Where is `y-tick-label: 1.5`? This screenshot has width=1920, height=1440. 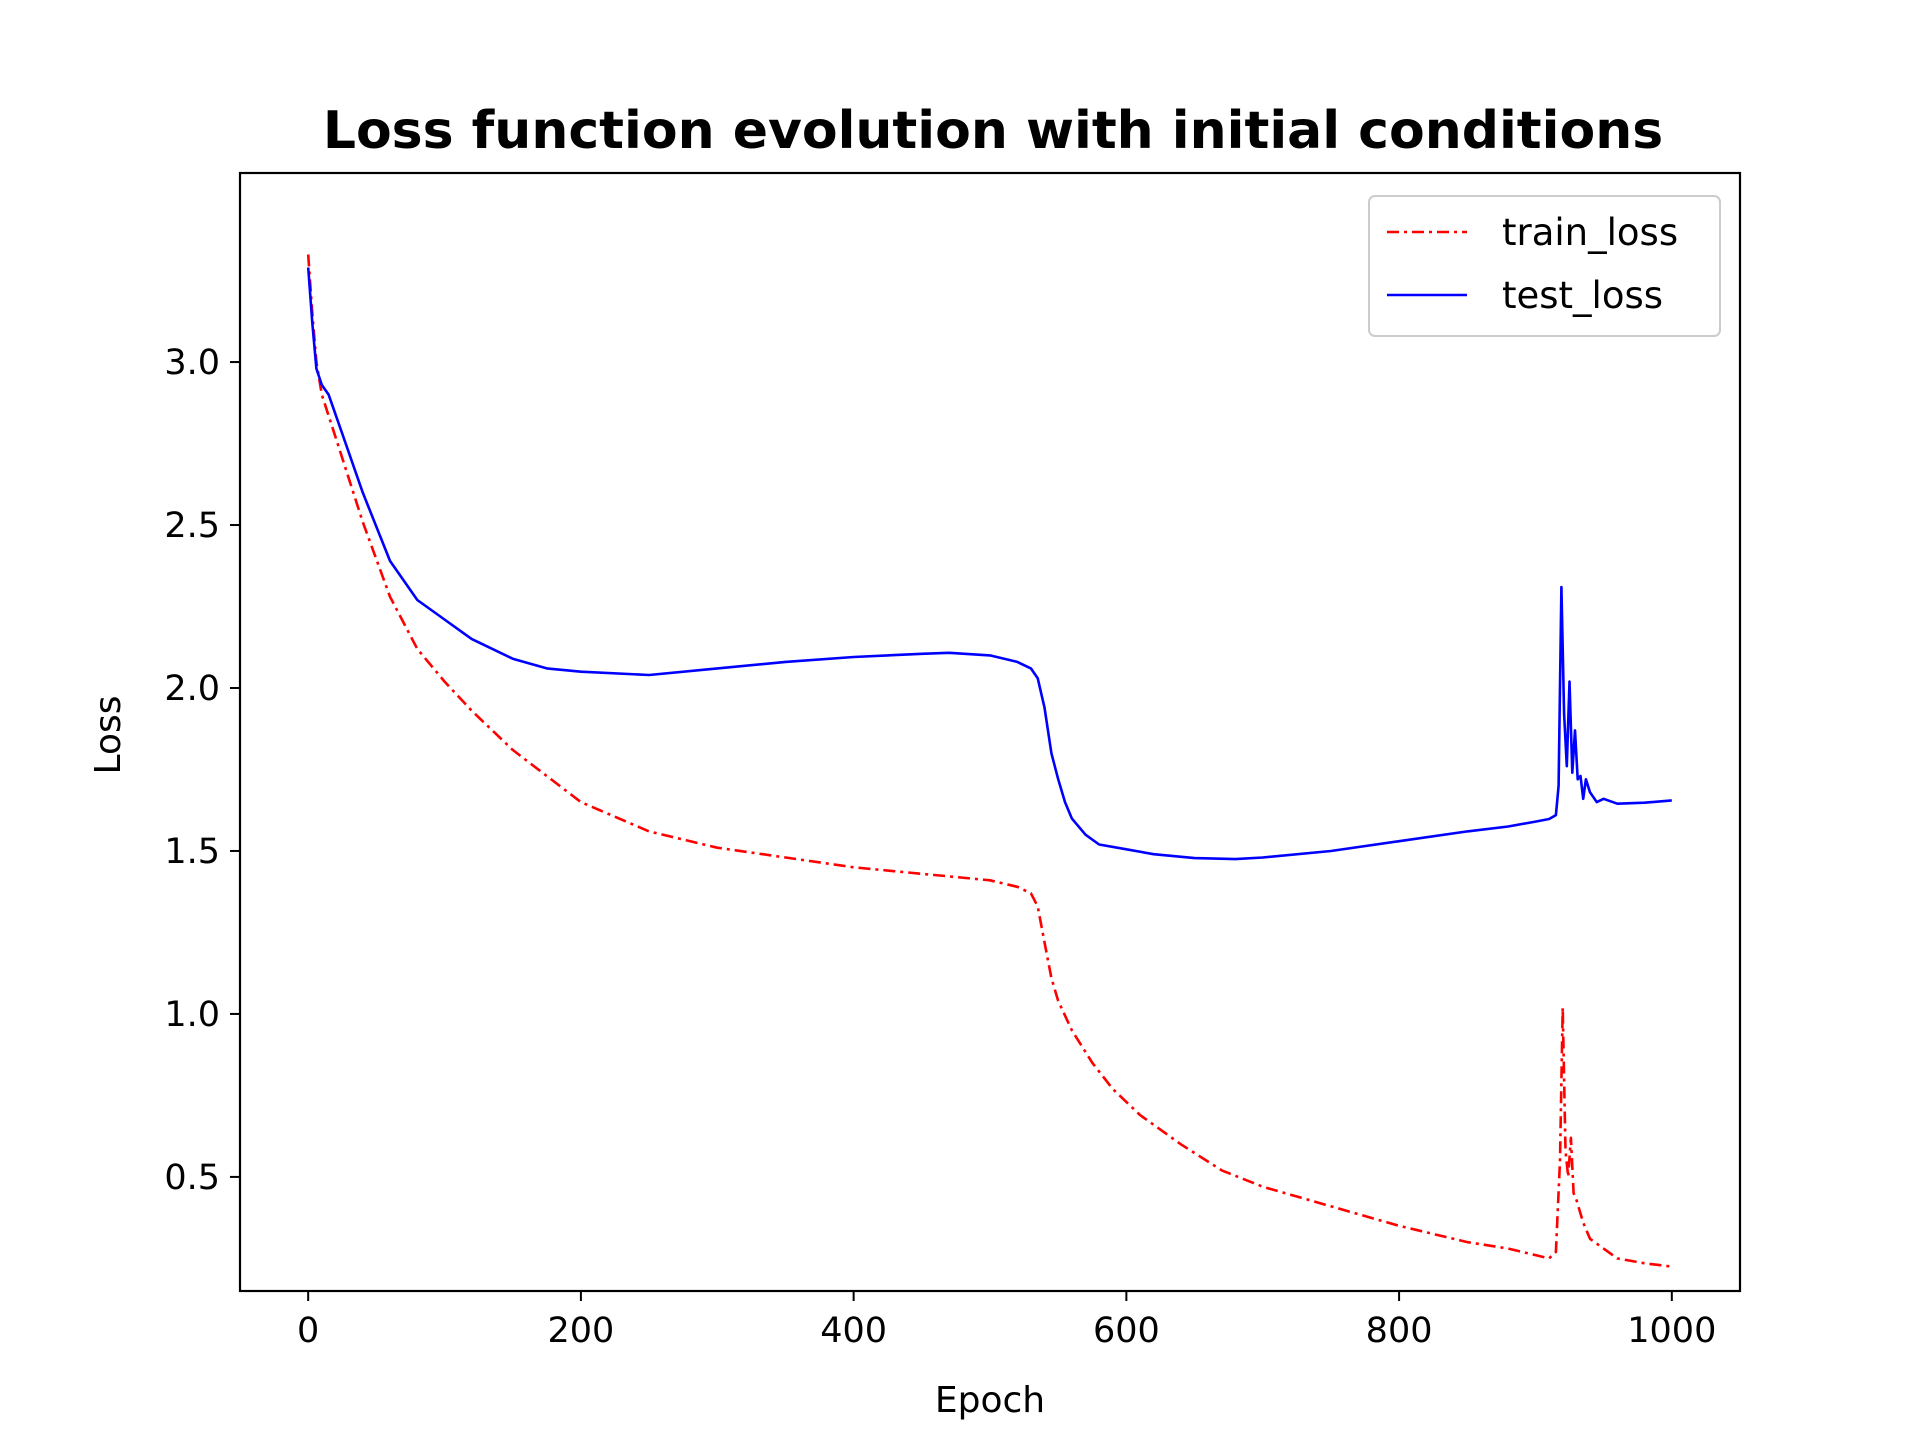 y-tick-label: 1.5 is located at coordinates (192, 852).